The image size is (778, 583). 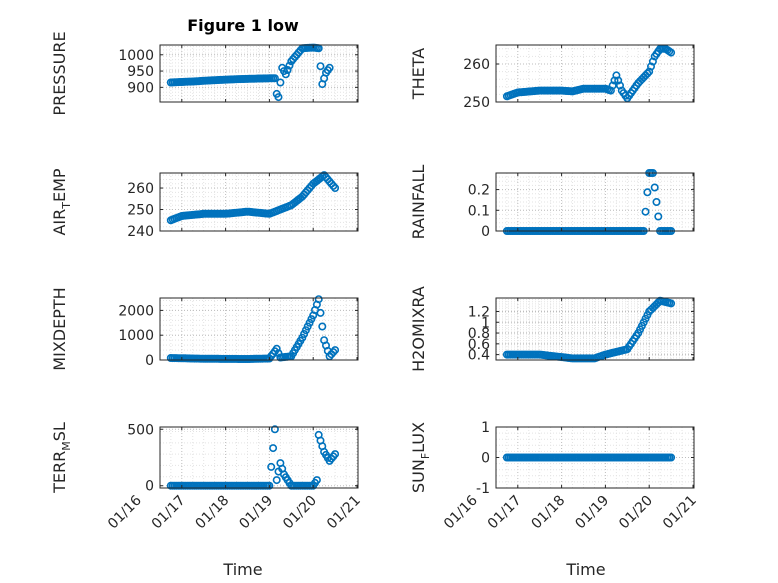 What do you see at coordinates (59, 185) in the screenshot?
I see `y-axis-label-tail: EMP` at bounding box center [59, 185].